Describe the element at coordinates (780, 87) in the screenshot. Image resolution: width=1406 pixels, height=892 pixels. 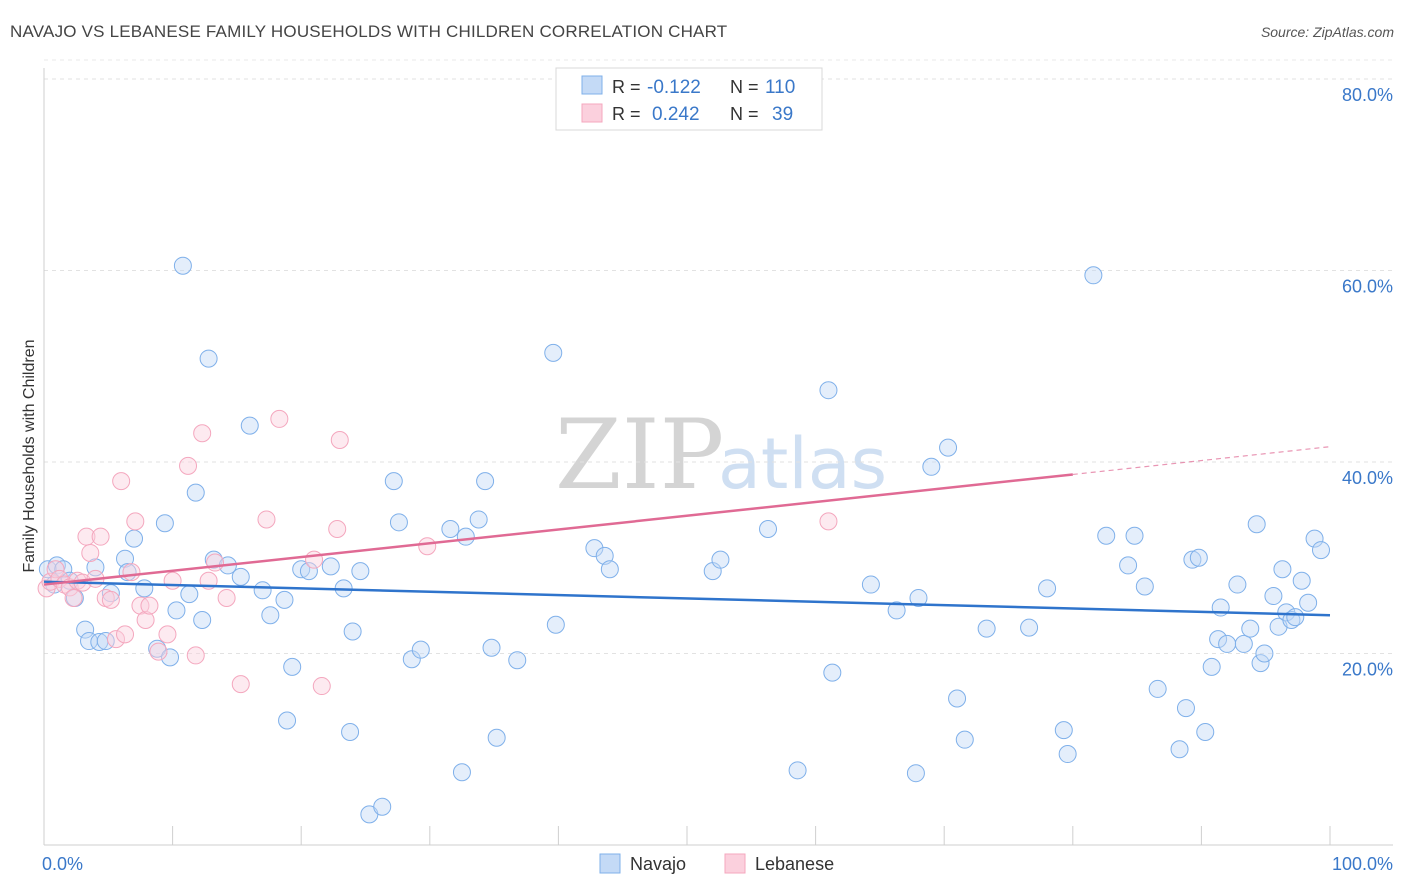
I see `navajo-n-value: 110` at that location.